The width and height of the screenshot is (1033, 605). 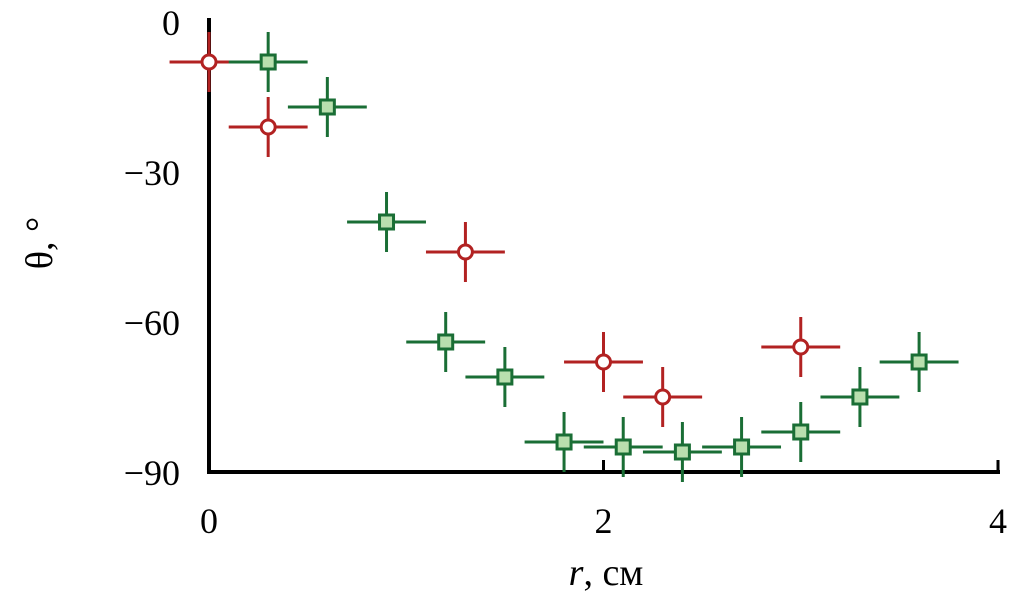 What do you see at coordinates (604, 521) in the screenshot?
I see `x-tick-label-1: 2` at bounding box center [604, 521].